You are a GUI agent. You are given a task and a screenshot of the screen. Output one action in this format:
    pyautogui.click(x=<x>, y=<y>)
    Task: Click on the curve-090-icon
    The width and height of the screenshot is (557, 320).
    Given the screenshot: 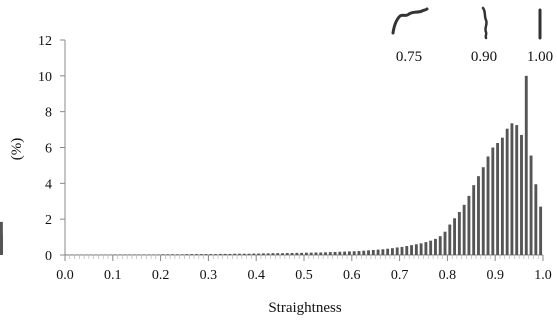 What is the action you would take?
    pyautogui.click(x=484, y=23)
    